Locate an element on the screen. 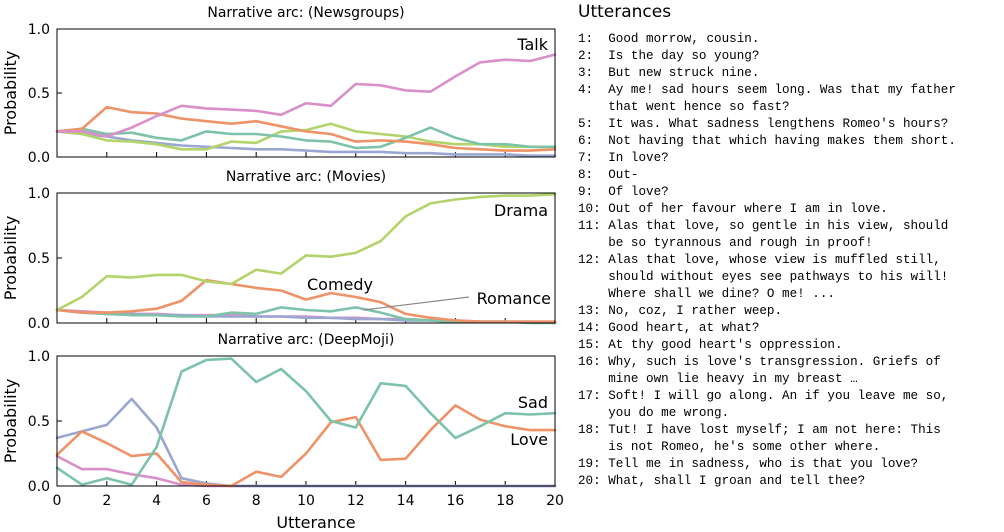  series-line-drama is located at coordinates (306, 252).